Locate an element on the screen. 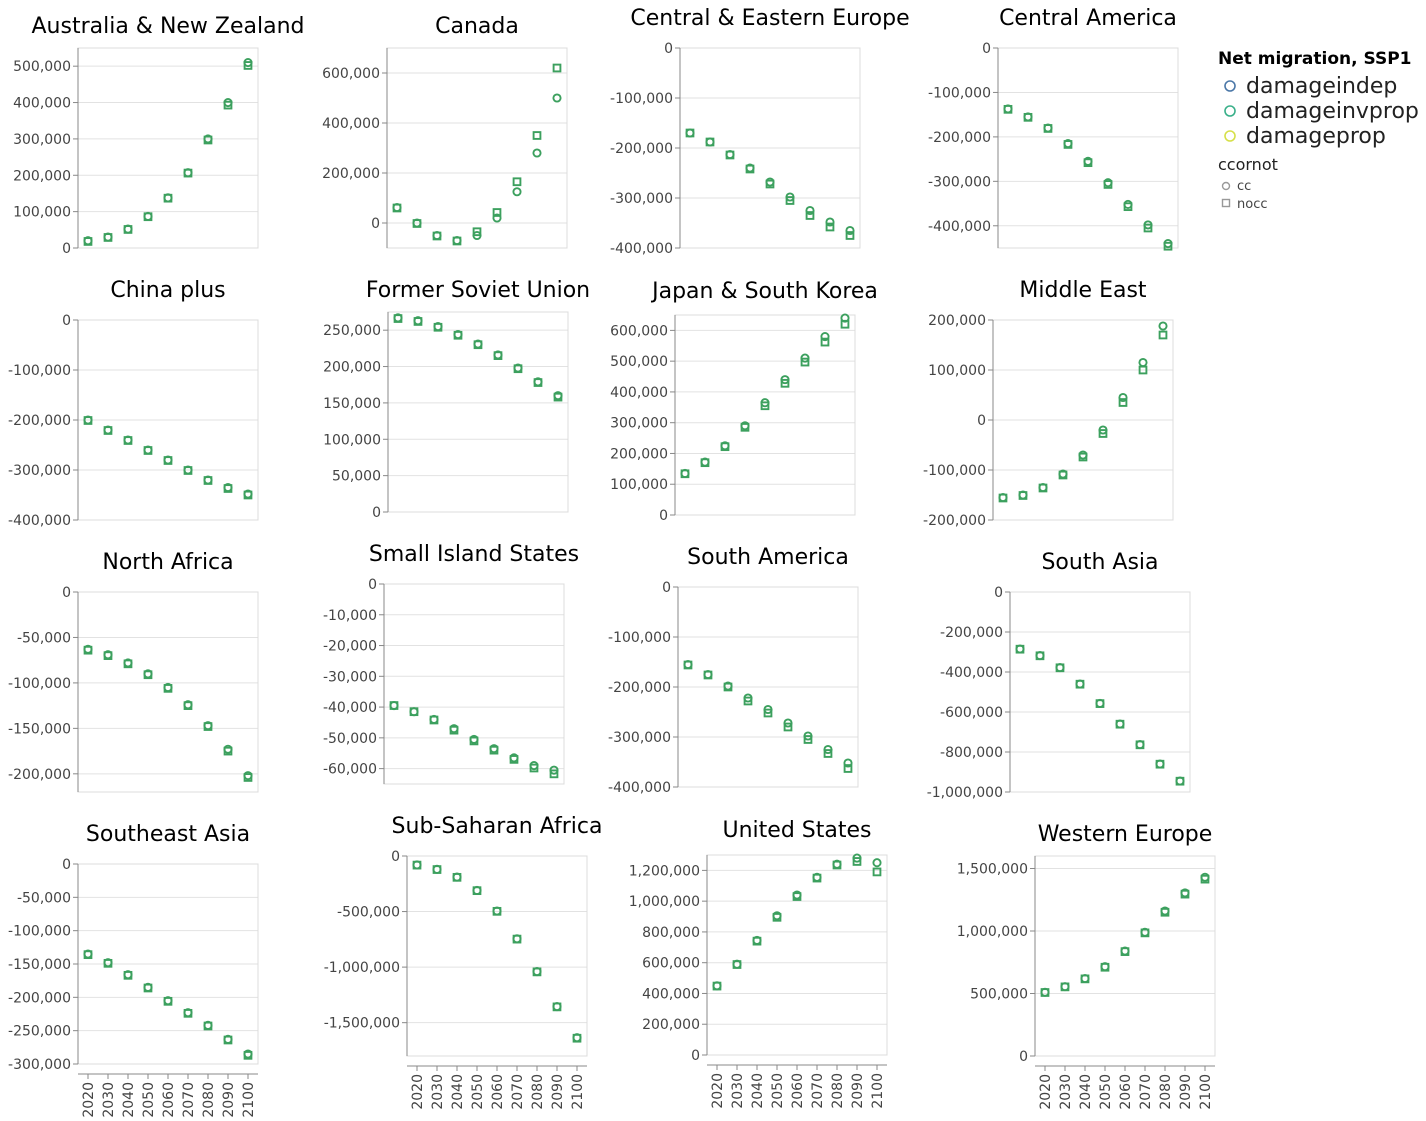 The height and width of the screenshot is (1121, 1426). x-tick-label: 2040 is located at coordinates (458, 1092).